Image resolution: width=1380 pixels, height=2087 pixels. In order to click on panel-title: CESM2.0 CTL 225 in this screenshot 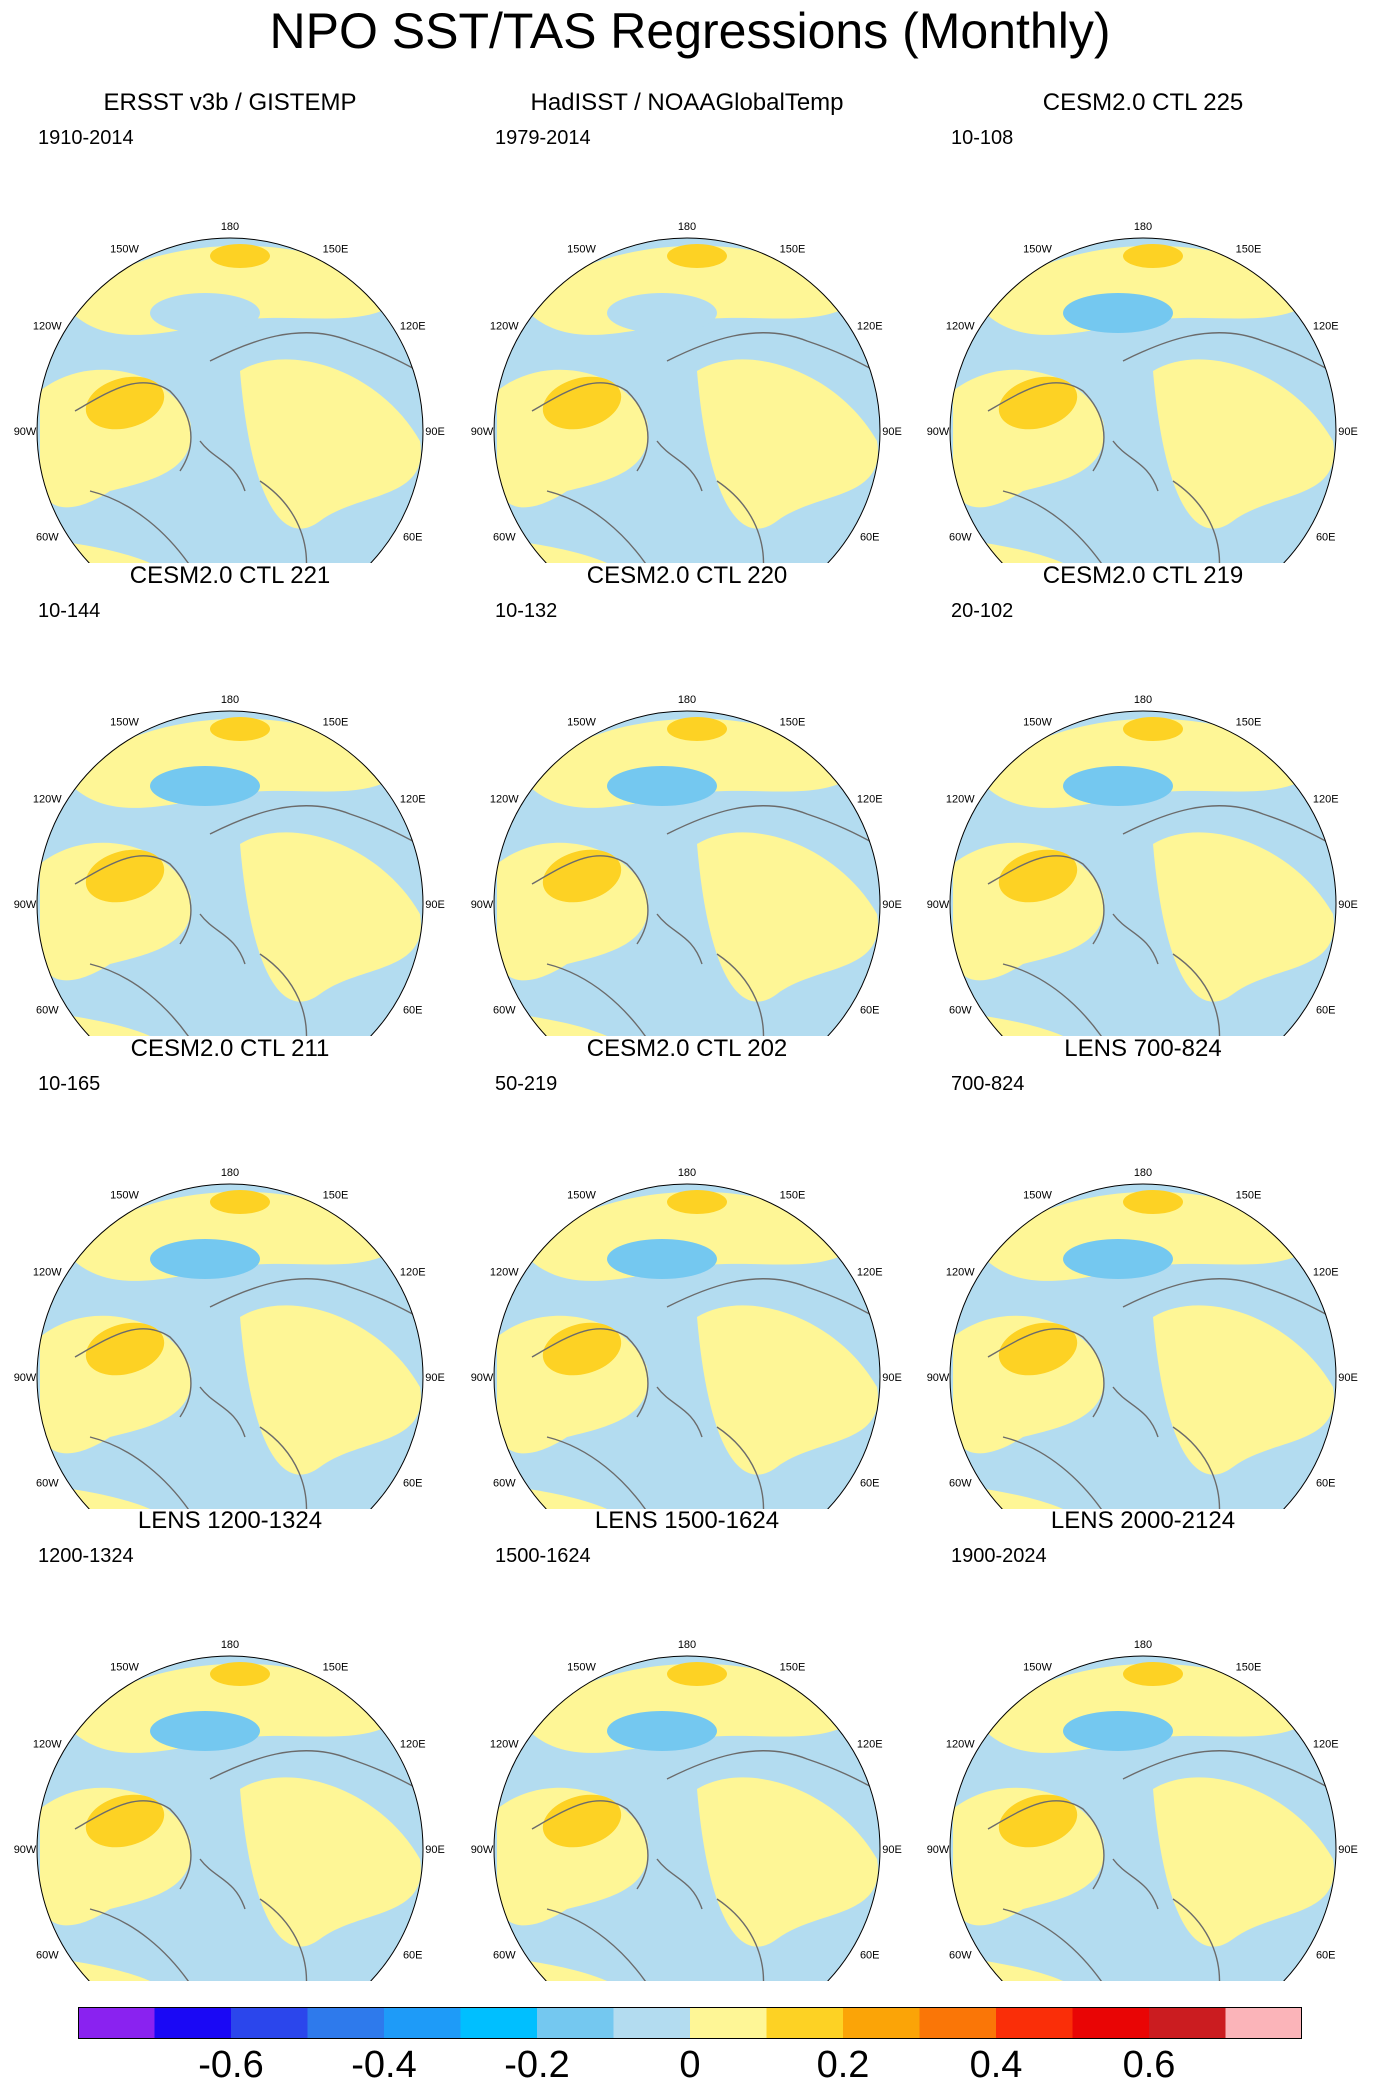, I will do `click(1143, 102)`.